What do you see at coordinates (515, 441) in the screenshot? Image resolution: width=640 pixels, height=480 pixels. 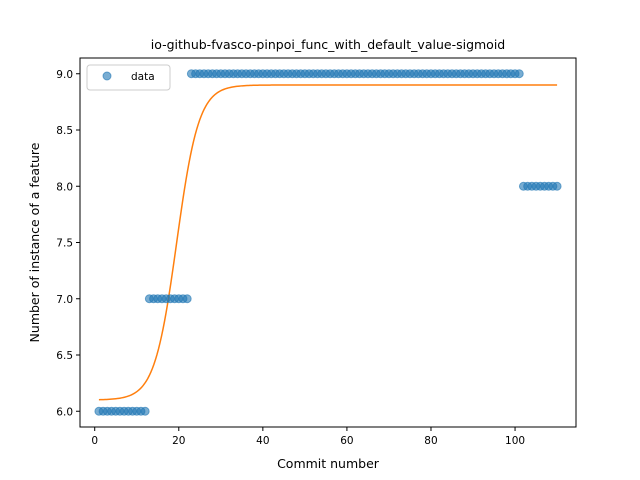 I see `x-tick-label: 100` at bounding box center [515, 441].